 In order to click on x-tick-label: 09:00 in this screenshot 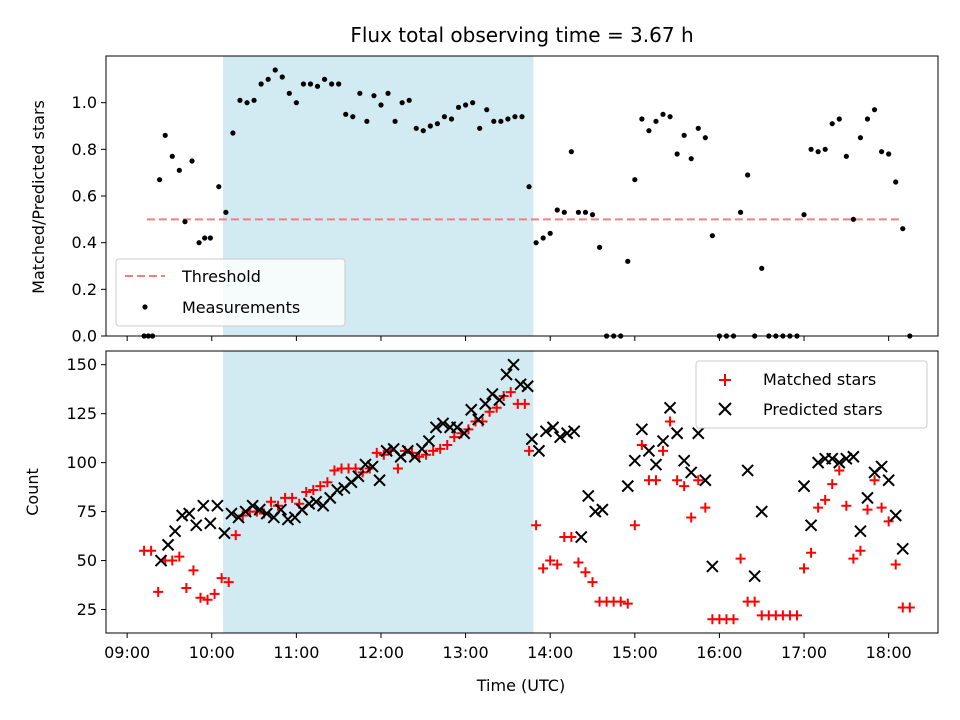, I will do `click(127, 652)`.